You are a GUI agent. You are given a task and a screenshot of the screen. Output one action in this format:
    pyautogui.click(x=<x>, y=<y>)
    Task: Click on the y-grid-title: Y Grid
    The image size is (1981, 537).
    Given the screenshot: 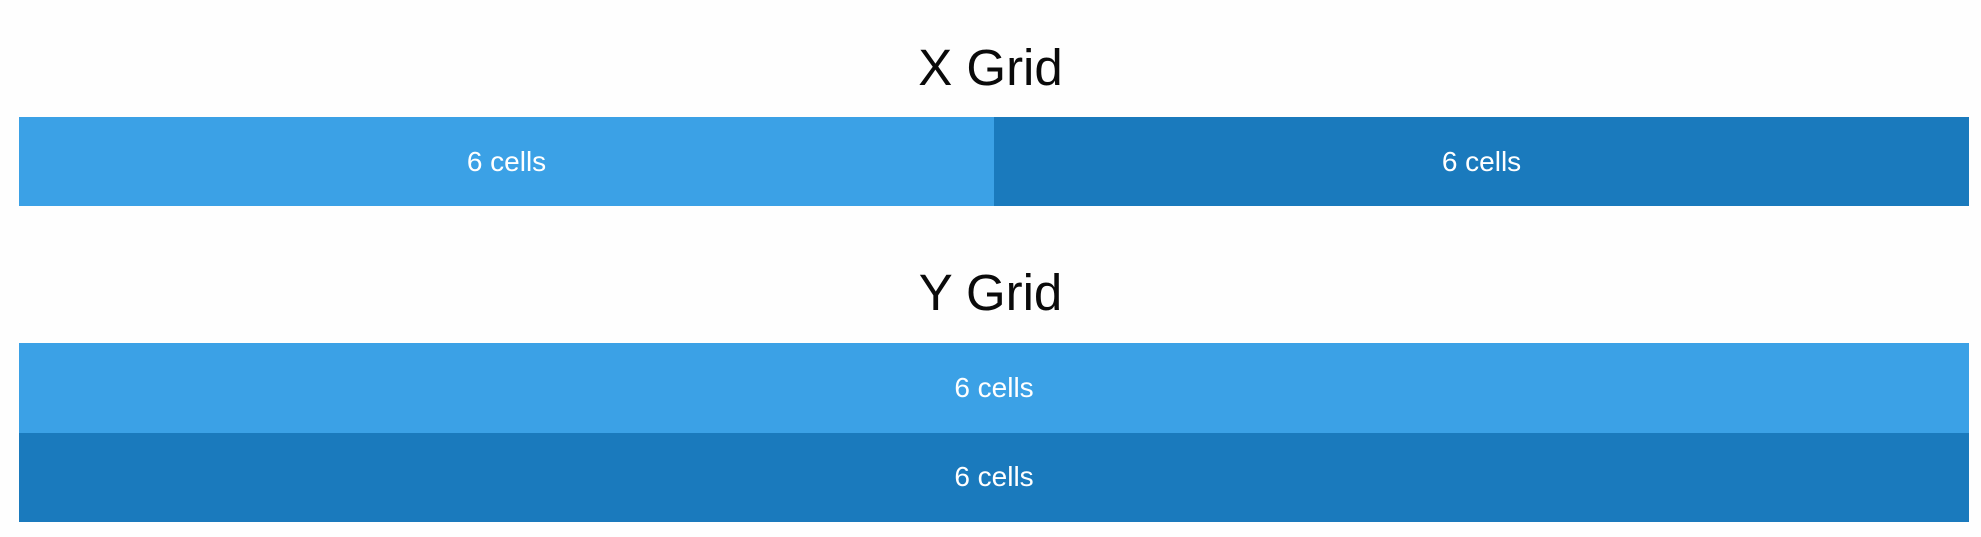 What is the action you would take?
    pyautogui.click(x=990, y=292)
    